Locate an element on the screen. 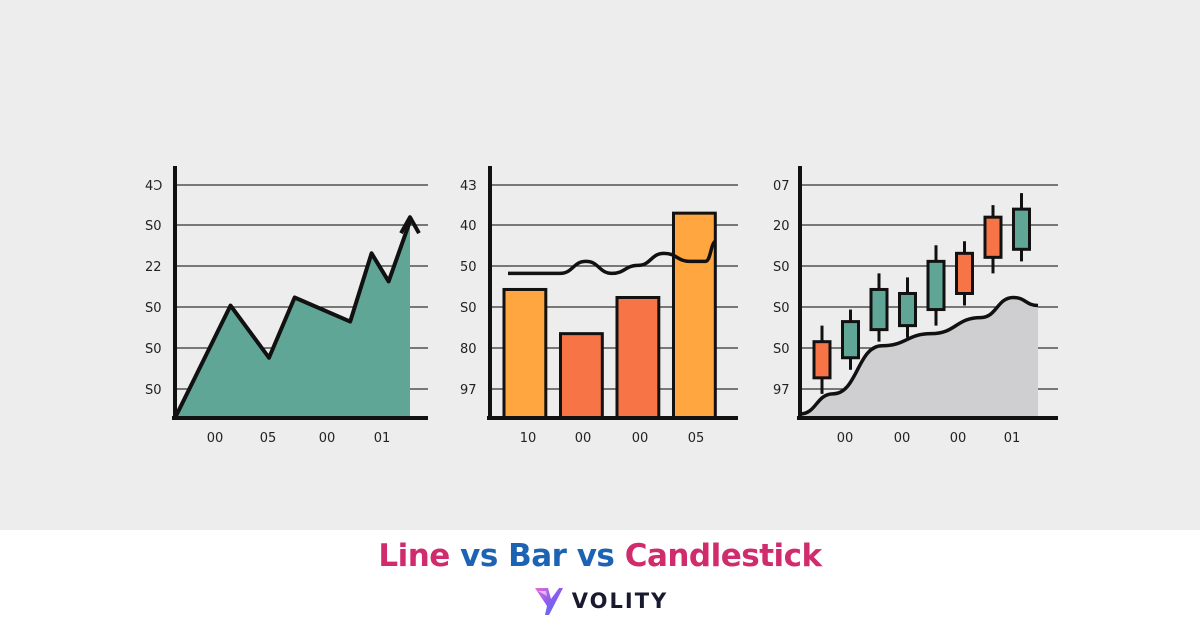  y-tick-label: 4Ͻ is located at coordinates (153, 186).